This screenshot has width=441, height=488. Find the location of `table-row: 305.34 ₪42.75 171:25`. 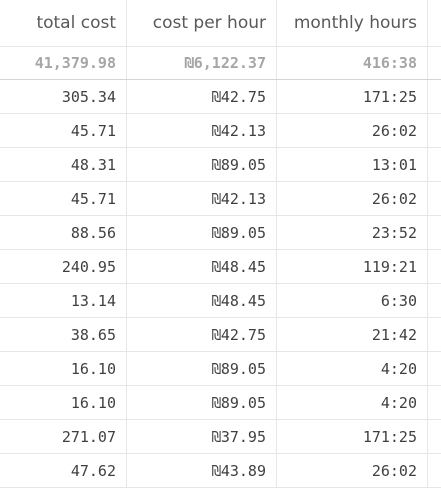

table-row: 305.34 ₪42.75 171:25 is located at coordinates (220, 97).